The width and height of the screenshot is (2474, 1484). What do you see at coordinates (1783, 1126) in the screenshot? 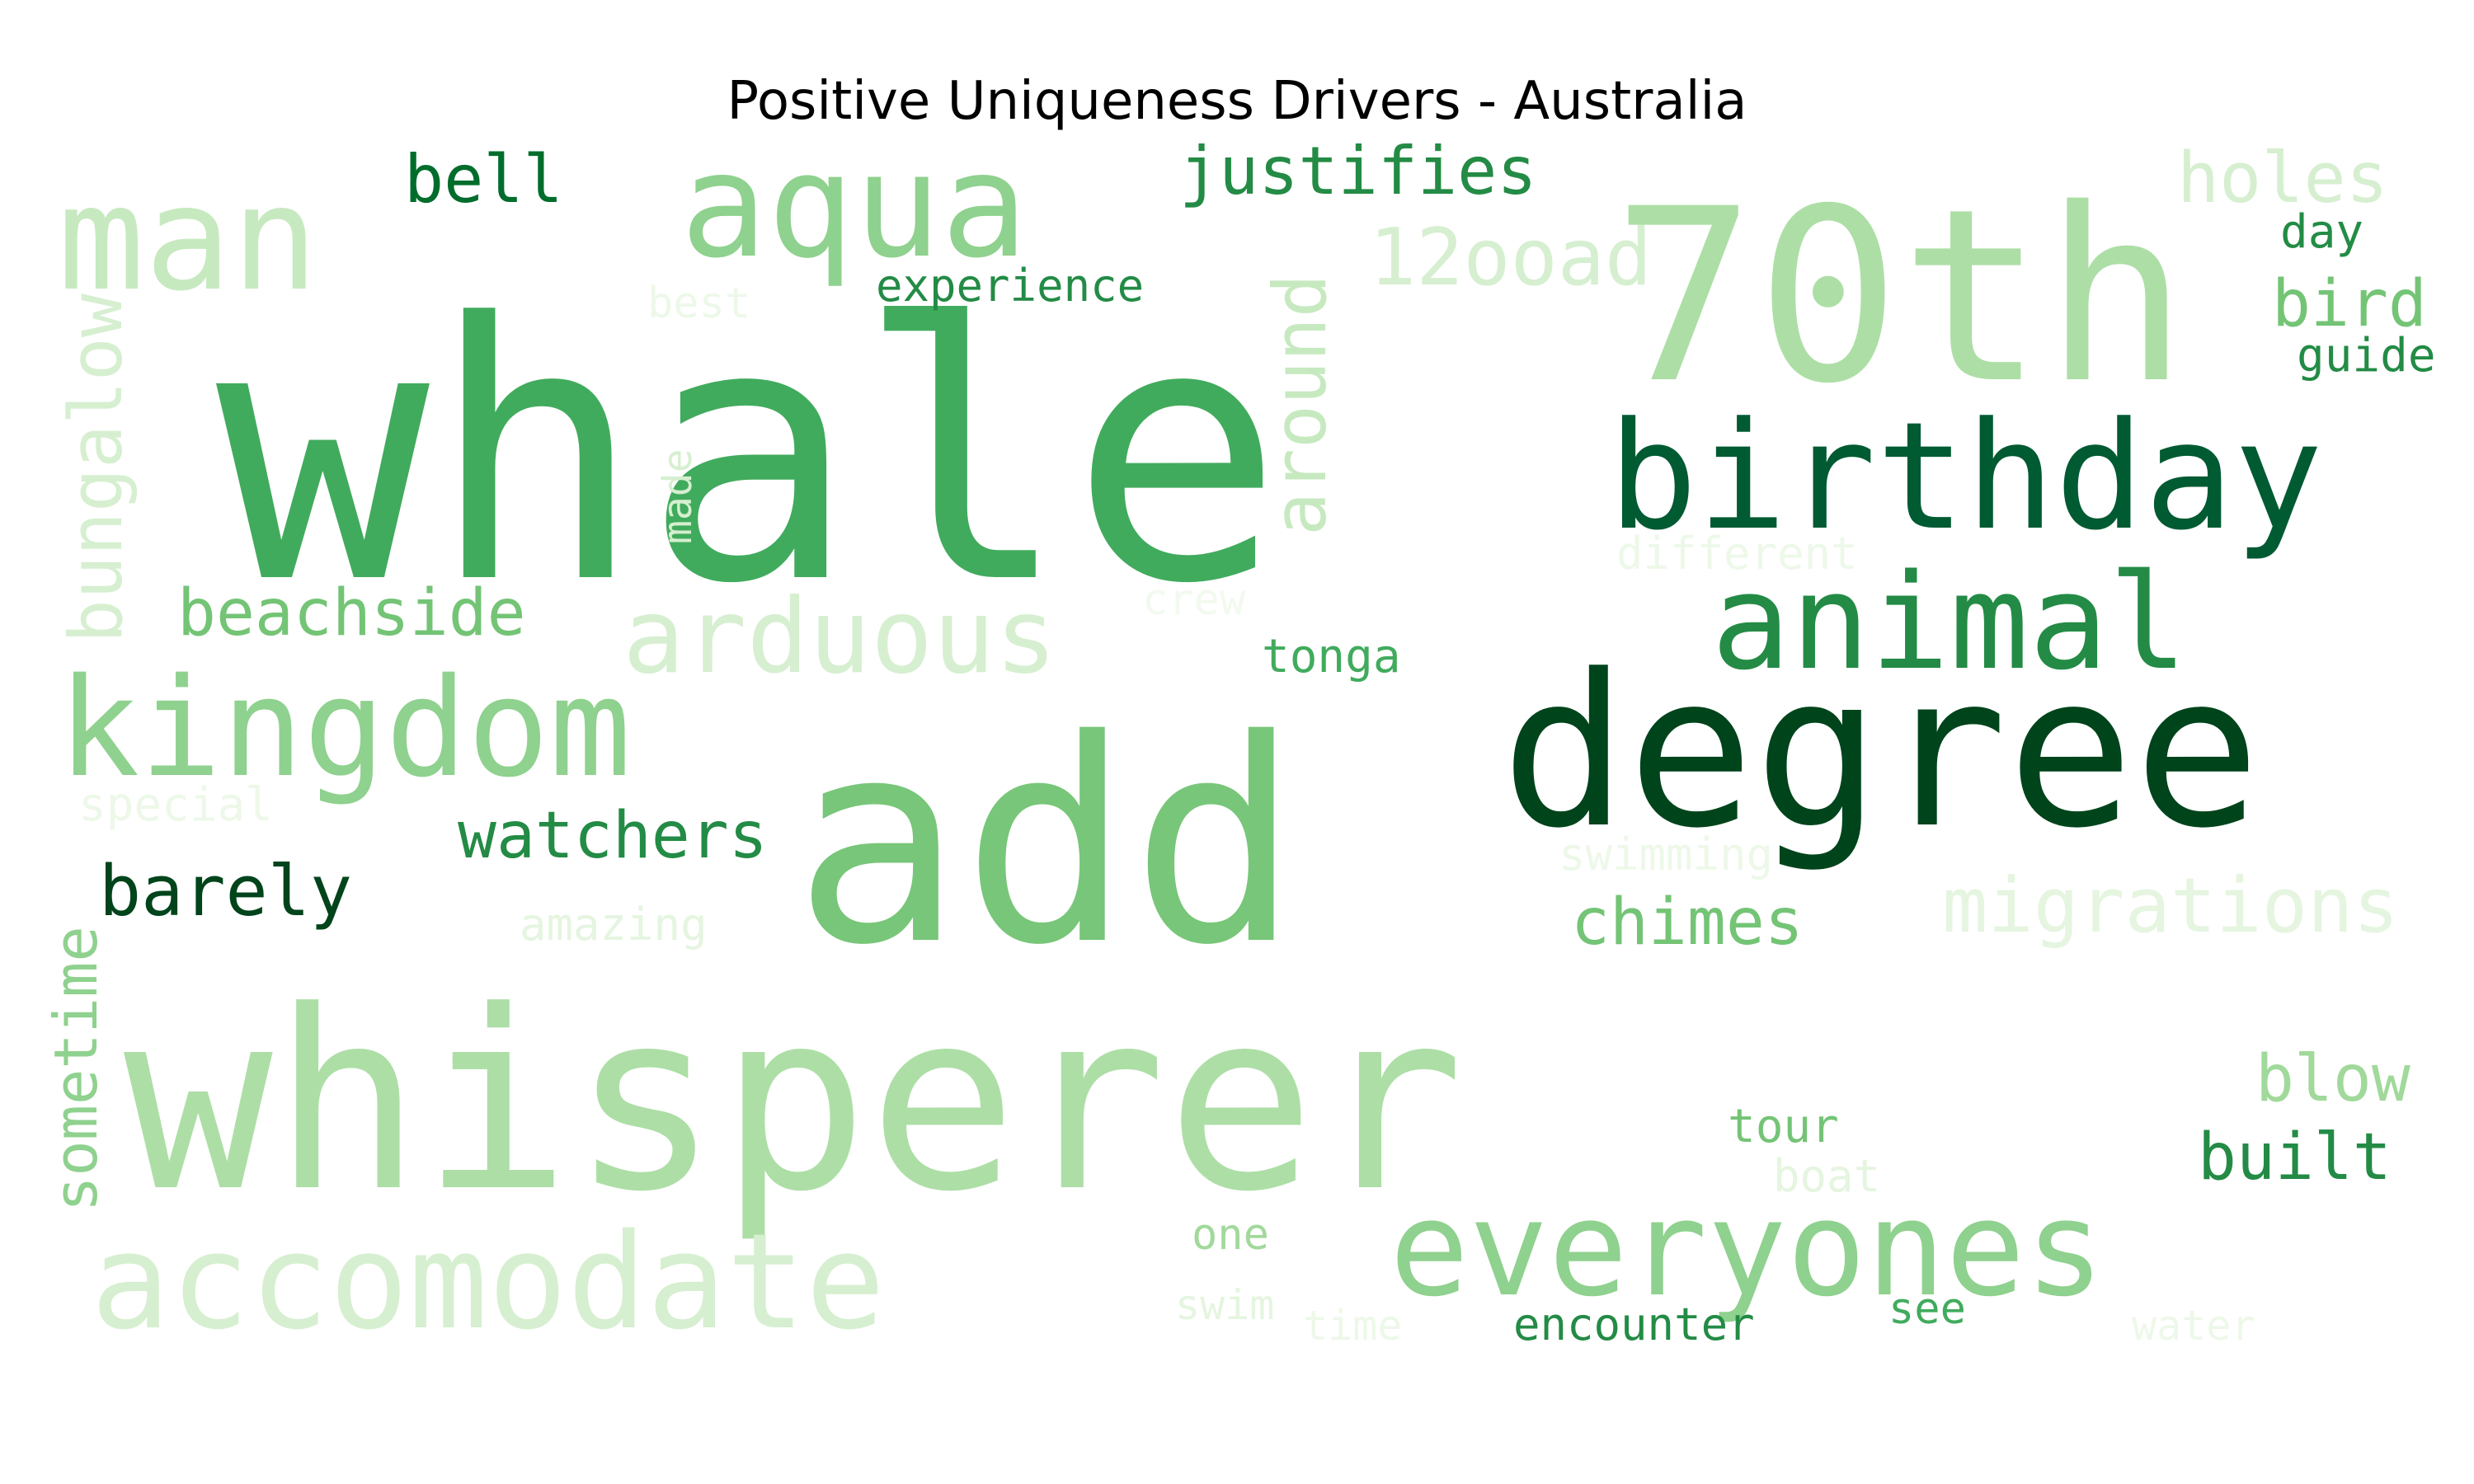
I see `word-tour: tour` at bounding box center [1783, 1126].